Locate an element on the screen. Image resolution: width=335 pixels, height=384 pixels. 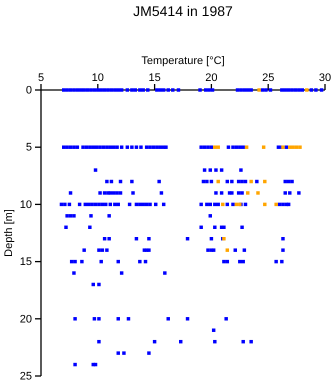
x-tick-label: 20 is located at coordinates (211, 78).